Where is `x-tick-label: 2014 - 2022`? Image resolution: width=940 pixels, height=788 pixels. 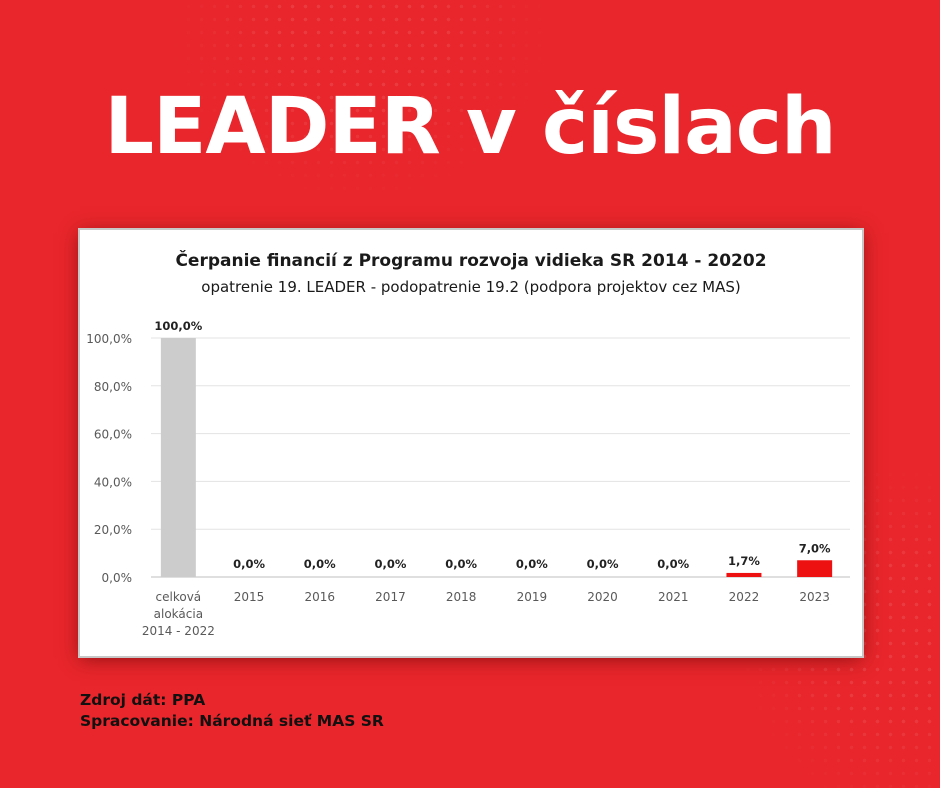
x-tick-label: 2014 - 2022 is located at coordinates (178, 631).